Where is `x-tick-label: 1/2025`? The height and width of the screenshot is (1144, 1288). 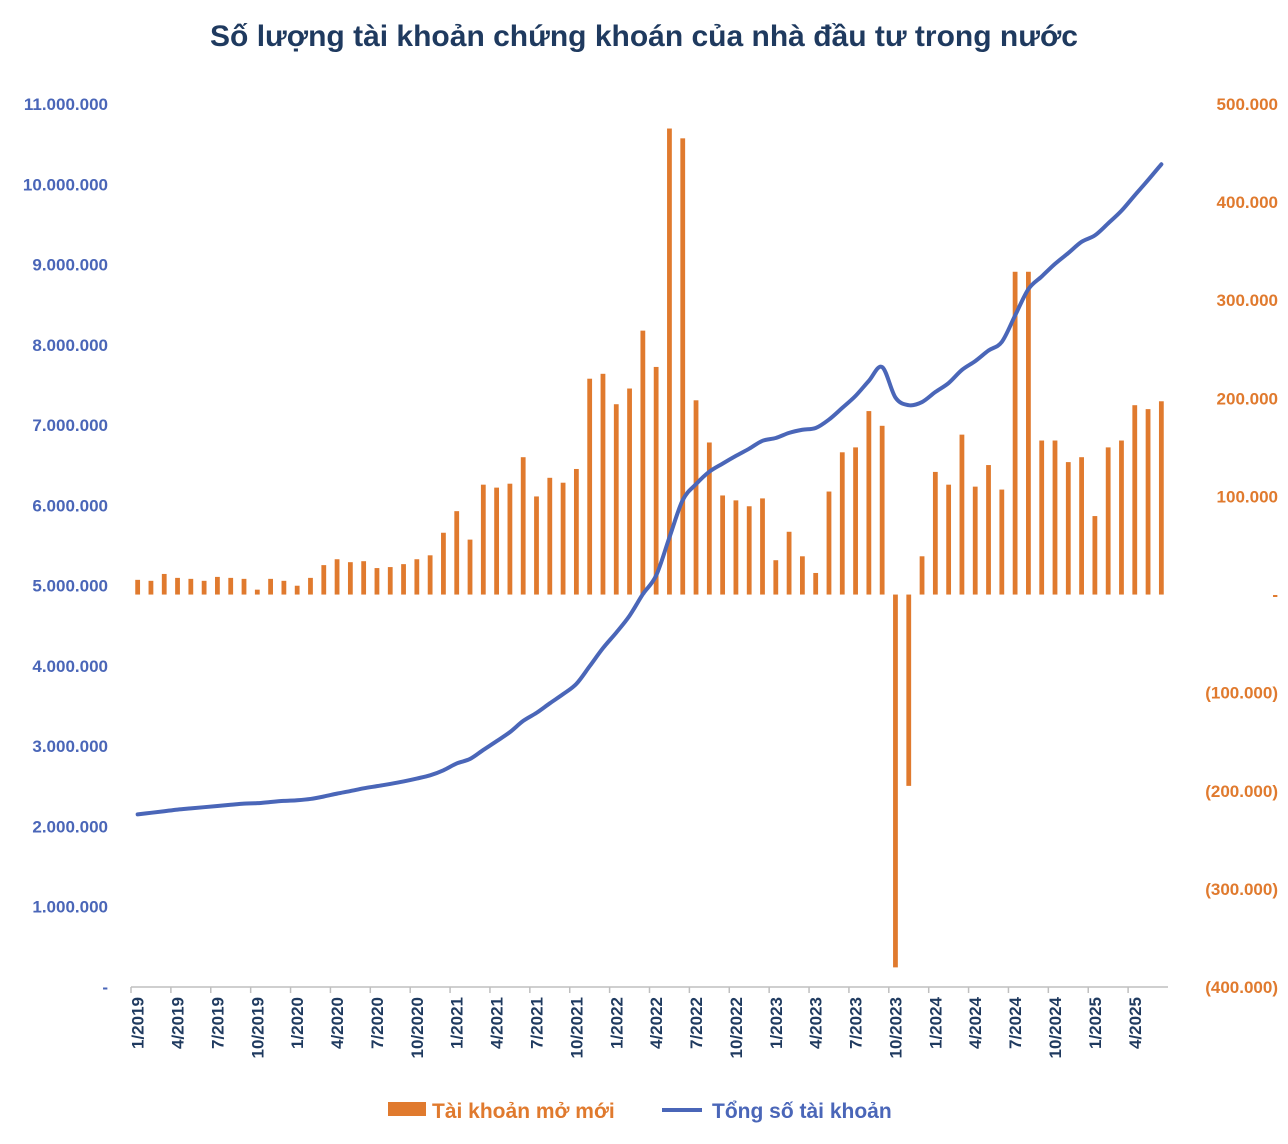 x-tick-label: 1/2025 is located at coordinates (1095, 1023).